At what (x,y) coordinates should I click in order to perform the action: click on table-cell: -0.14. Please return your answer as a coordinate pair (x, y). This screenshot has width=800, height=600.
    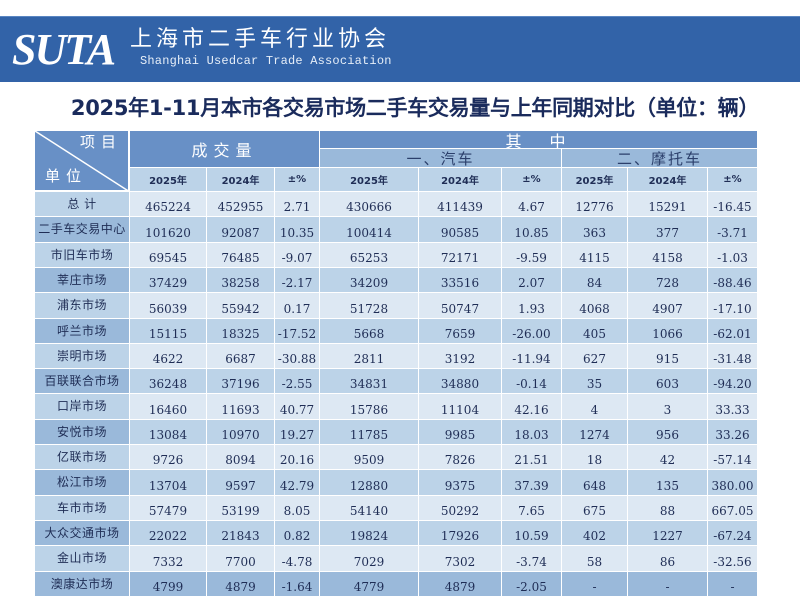
    Looking at the image, I should click on (532, 381).